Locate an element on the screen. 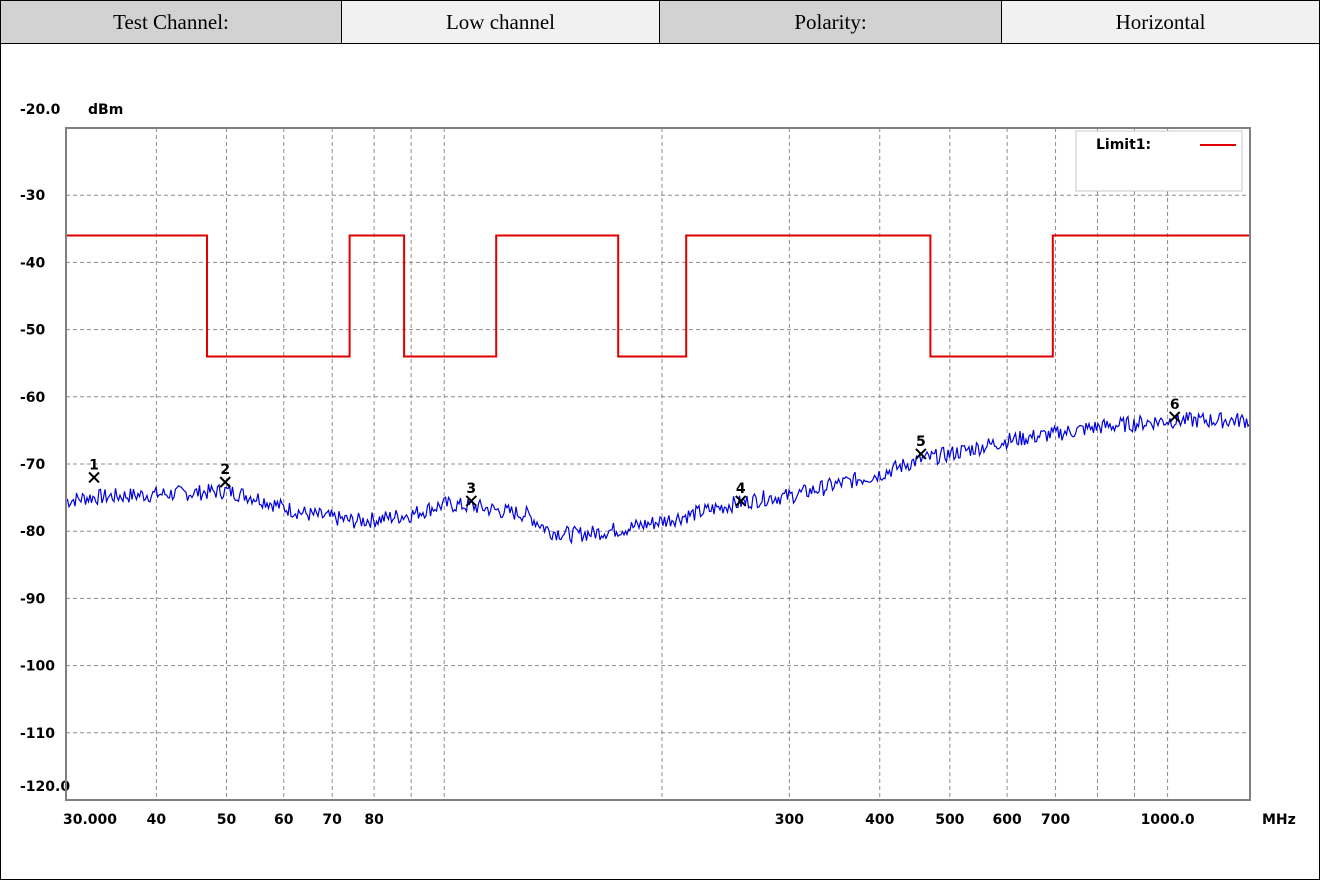 The height and width of the screenshot is (880, 1320). x-tick-label: 80 is located at coordinates (374, 820).